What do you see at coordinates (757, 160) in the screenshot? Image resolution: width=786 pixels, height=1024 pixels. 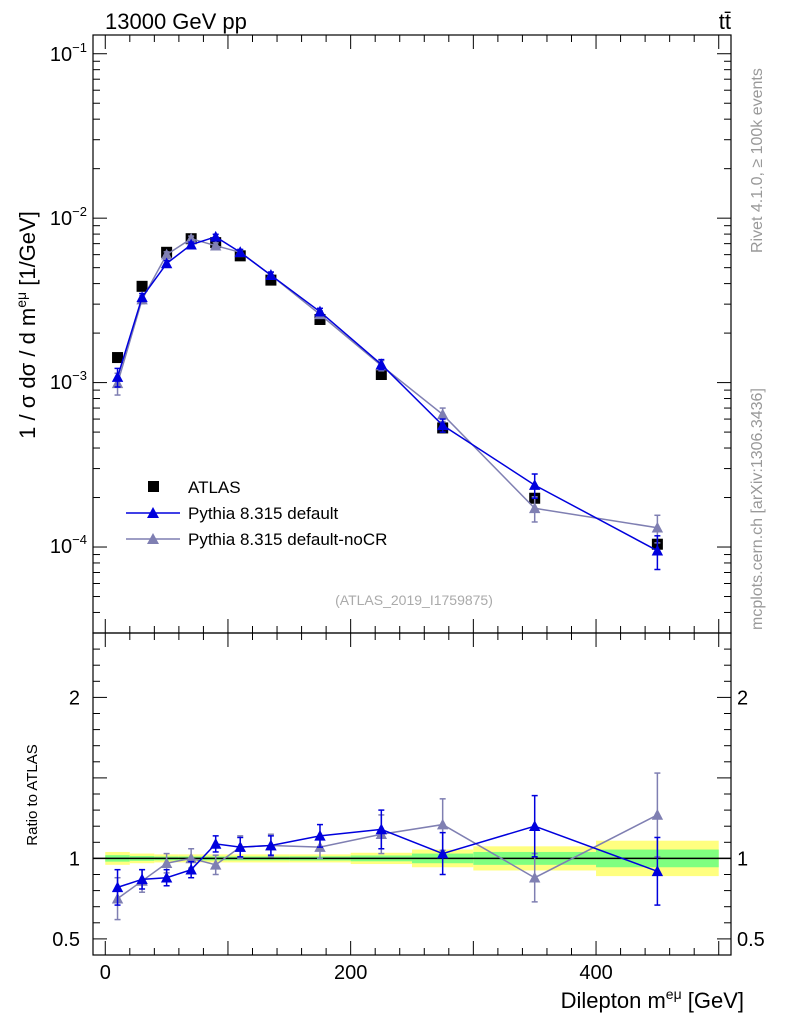 I see `rivet-label: Rivet 4.1.0, ≥ 100k events` at bounding box center [757, 160].